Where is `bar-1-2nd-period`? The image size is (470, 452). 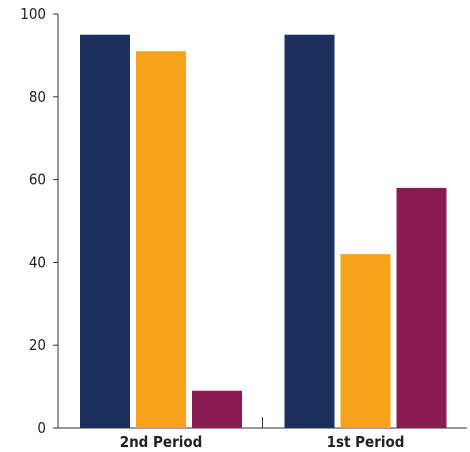
bar-1-2nd-period is located at coordinates (105, 231).